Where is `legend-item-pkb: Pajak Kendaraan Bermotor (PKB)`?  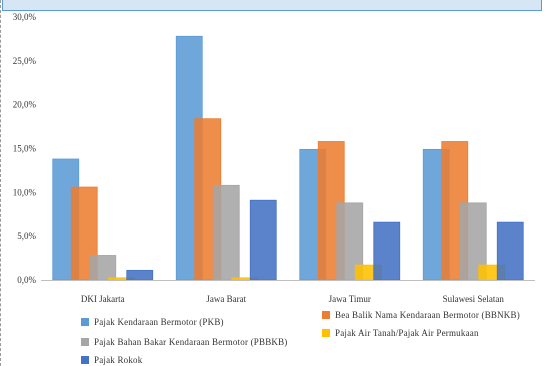 legend-item-pkb: Pajak Kendaraan Bermotor (PKB) is located at coordinates (152, 322).